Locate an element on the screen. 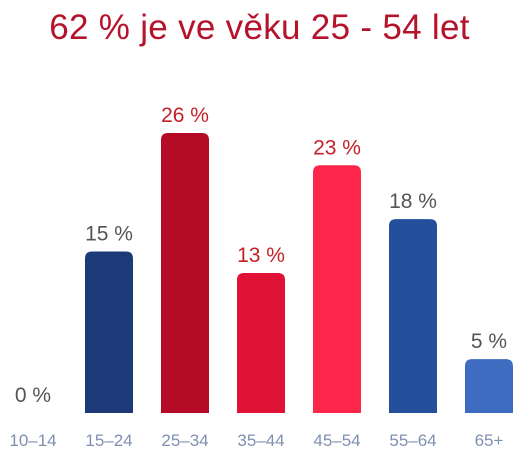 The image size is (519, 475). bar-15–24 is located at coordinates (109, 332).